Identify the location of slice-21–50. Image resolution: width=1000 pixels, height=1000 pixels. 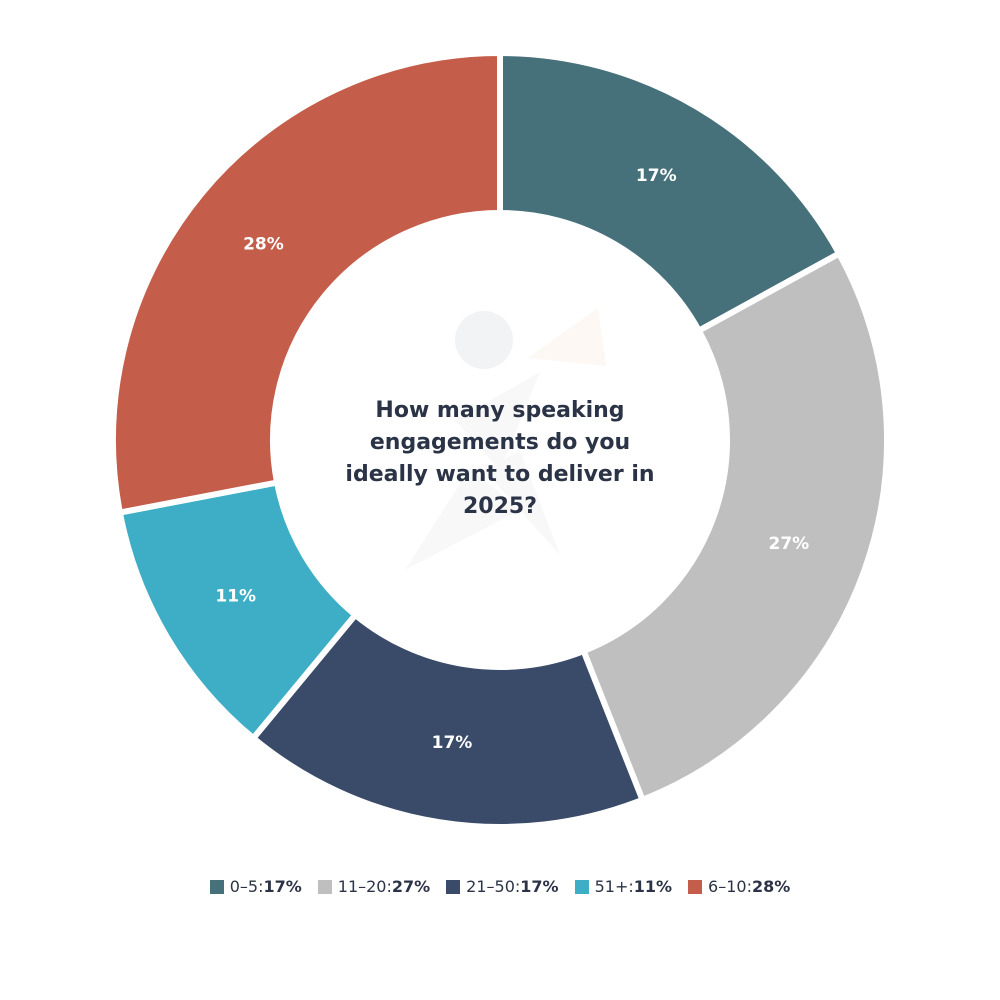
(448, 720).